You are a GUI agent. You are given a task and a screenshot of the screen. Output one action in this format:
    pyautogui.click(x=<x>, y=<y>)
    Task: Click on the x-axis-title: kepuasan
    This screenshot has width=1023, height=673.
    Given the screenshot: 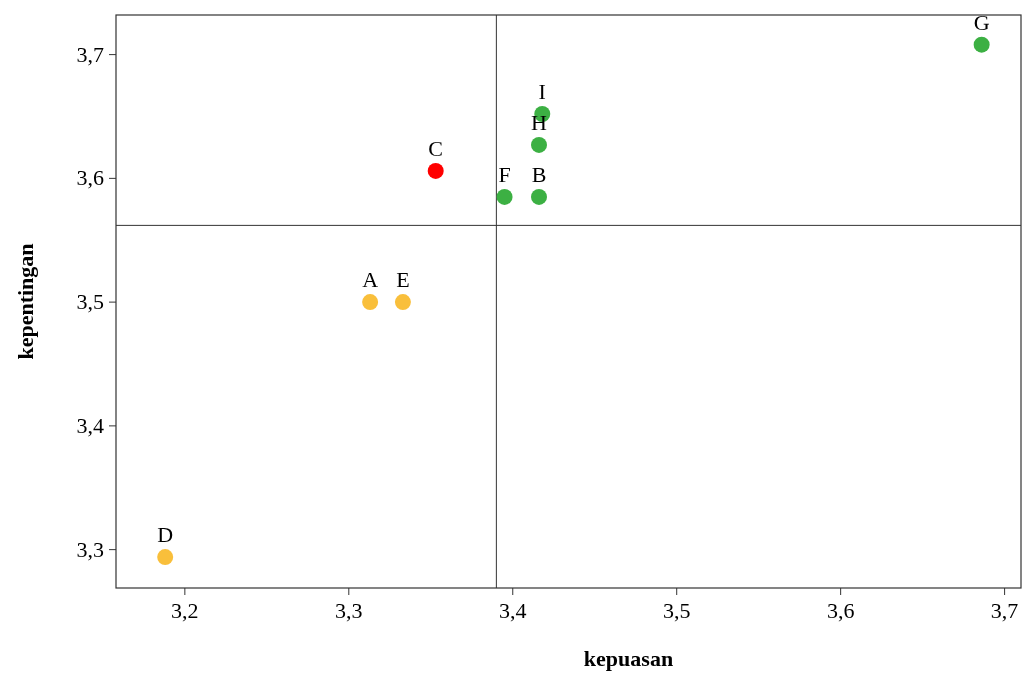 What is the action you would take?
    pyautogui.click(x=628, y=658)
    